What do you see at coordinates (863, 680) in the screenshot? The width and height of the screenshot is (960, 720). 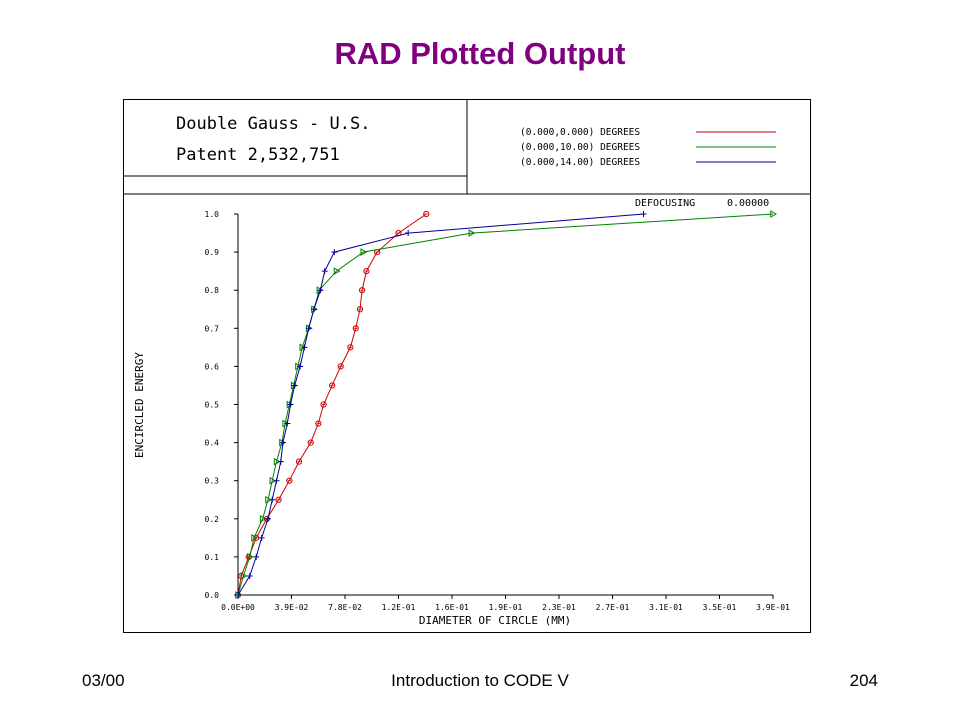 I see `footer-page-number: 204` at bounding box center [863, 680].